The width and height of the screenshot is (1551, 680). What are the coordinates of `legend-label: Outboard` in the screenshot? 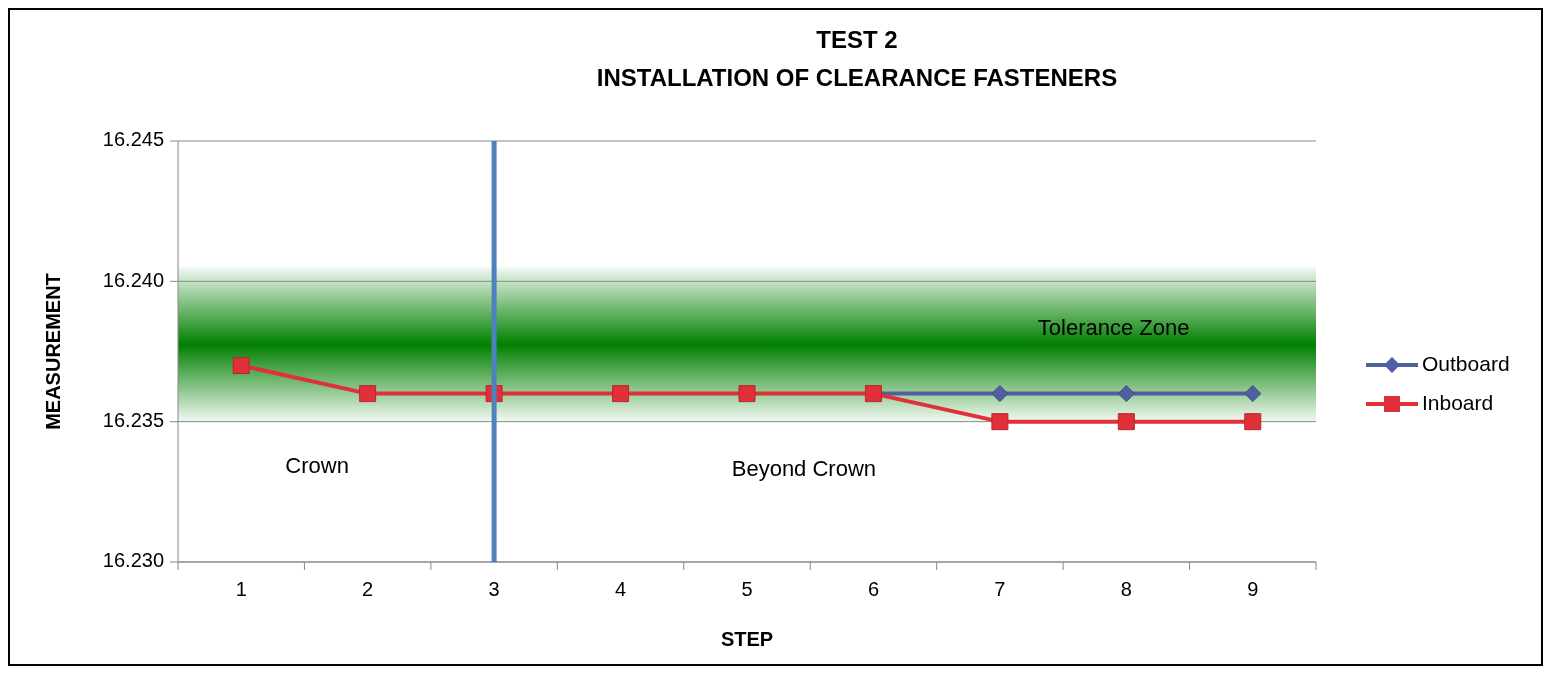 It's located at (1466, 363).